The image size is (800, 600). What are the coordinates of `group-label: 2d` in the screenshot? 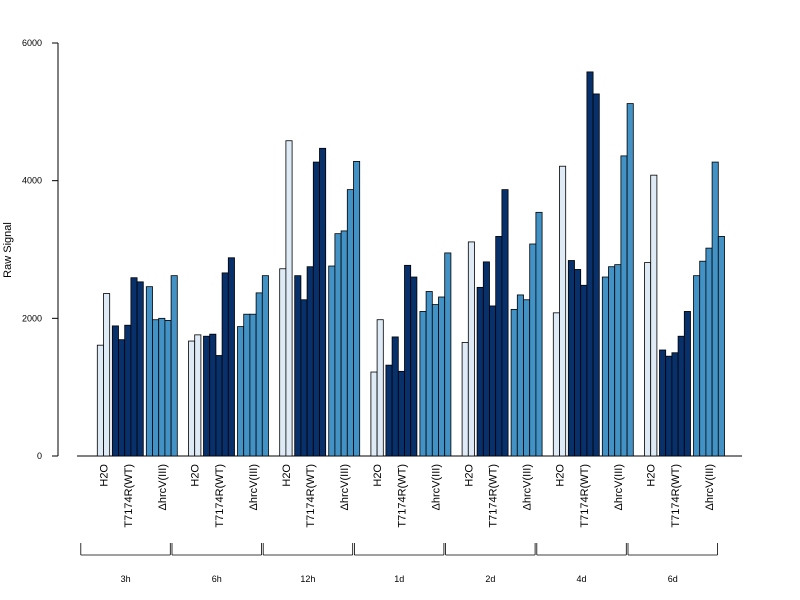 It's located at (490, 579).